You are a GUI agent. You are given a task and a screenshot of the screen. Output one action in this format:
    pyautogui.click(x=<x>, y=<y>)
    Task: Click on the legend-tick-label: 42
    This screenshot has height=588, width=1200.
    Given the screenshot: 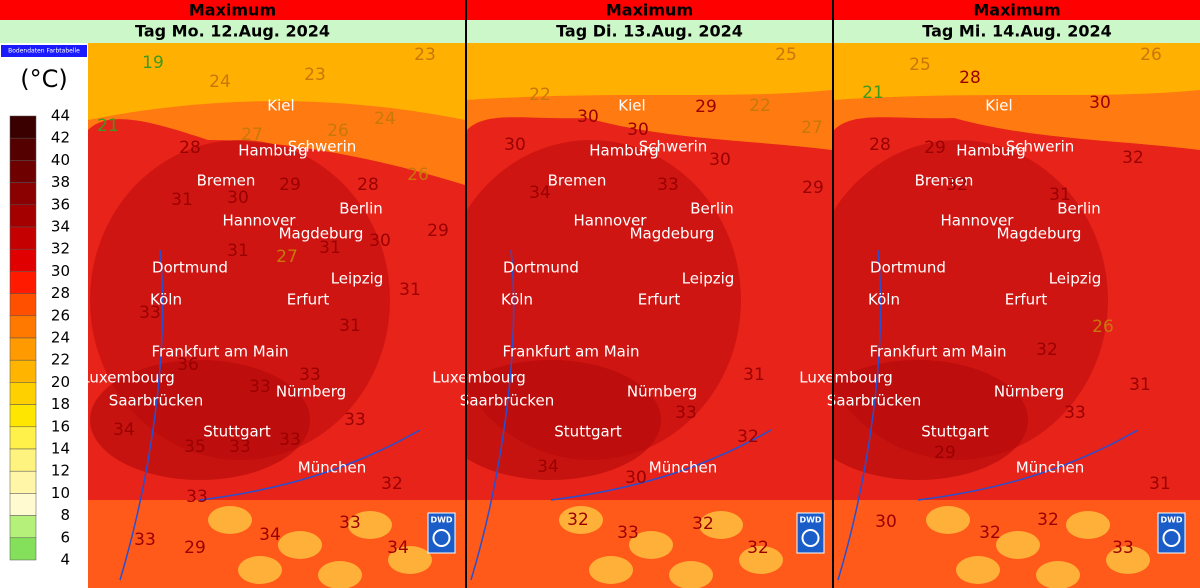 What is the action you would take?
    pyautogui.click(x=60, y=138)
    